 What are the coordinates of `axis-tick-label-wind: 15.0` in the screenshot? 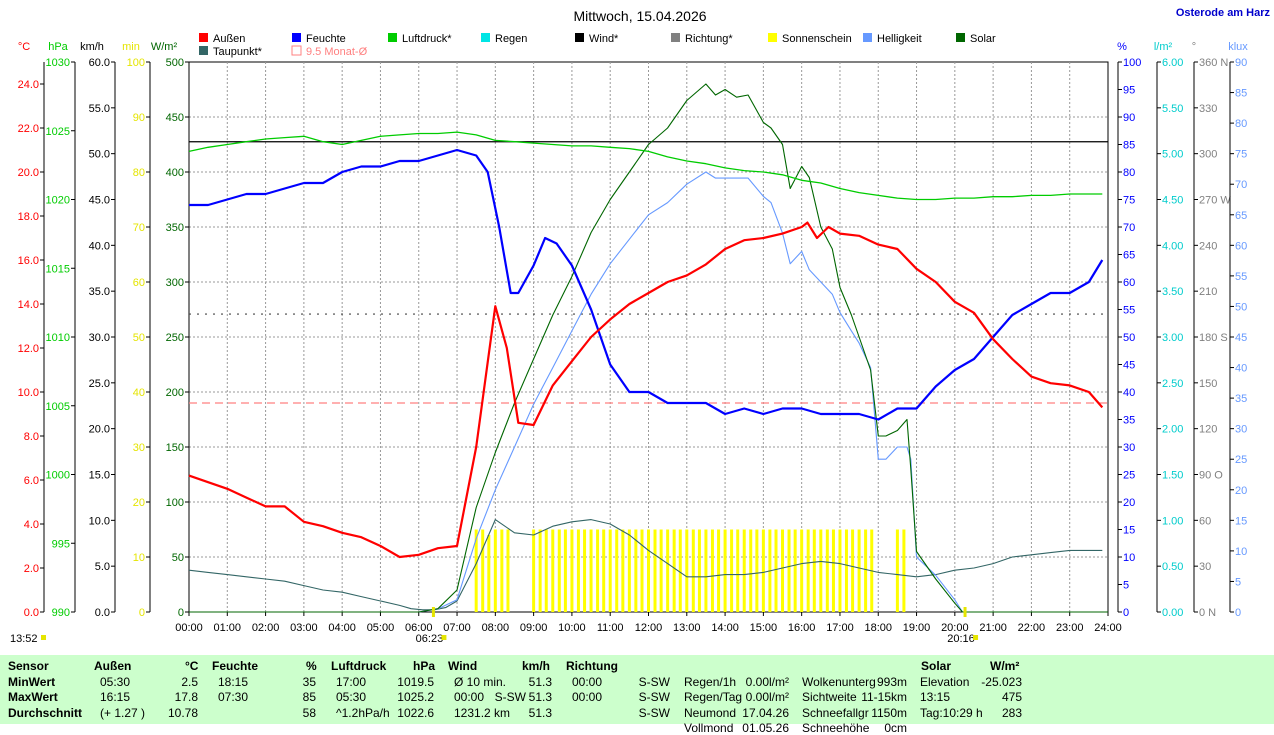 It's located at (99, 476).